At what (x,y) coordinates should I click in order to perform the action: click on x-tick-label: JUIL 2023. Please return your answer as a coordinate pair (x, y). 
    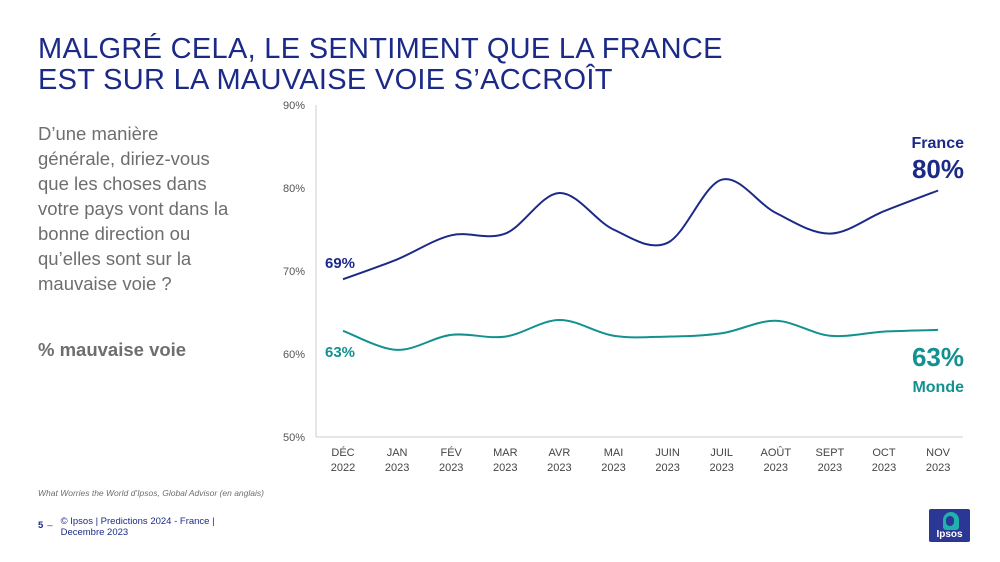
    Looking at the image, I should click on (721, 460).